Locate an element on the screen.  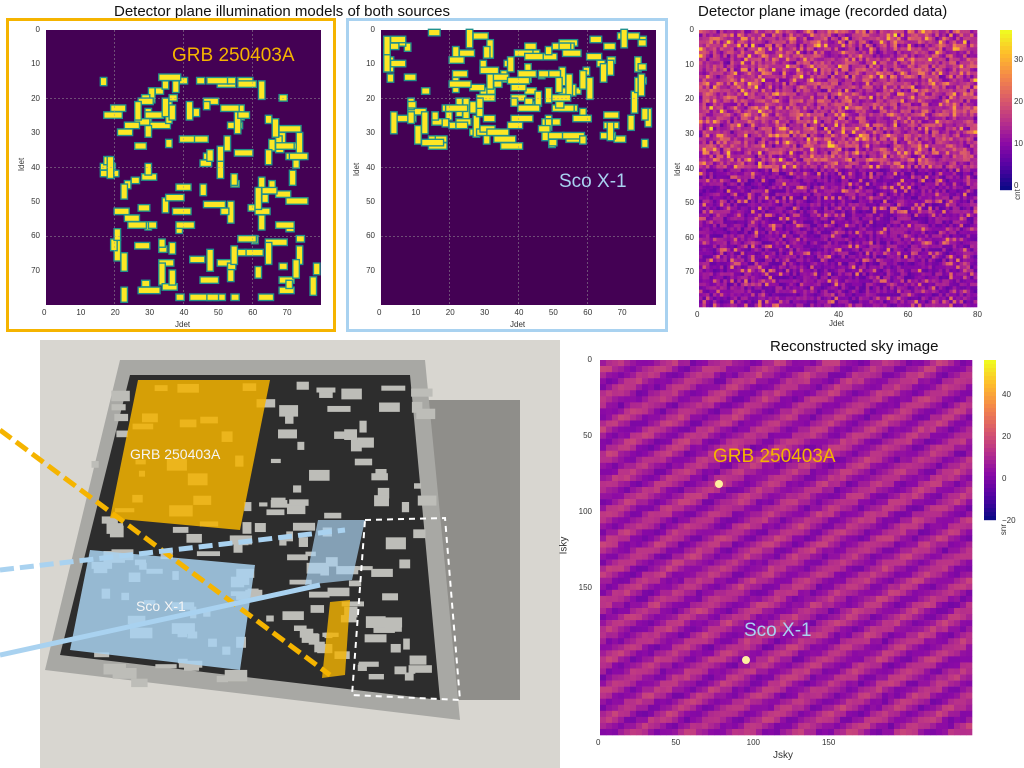
tick-label: 60 is located at coordinates (370, 236).